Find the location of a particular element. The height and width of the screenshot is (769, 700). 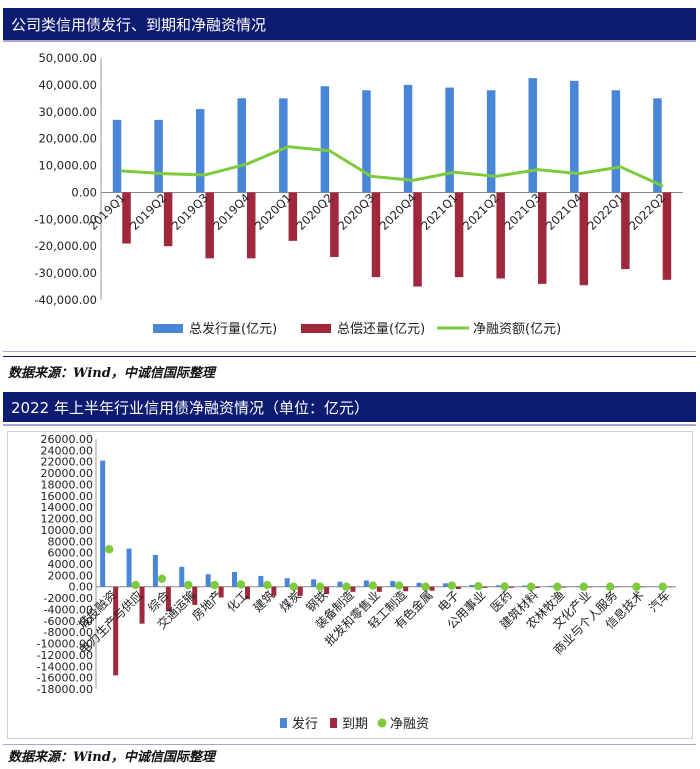

y-tick-label: -10,000.00 is located at coordinates (65, 219).